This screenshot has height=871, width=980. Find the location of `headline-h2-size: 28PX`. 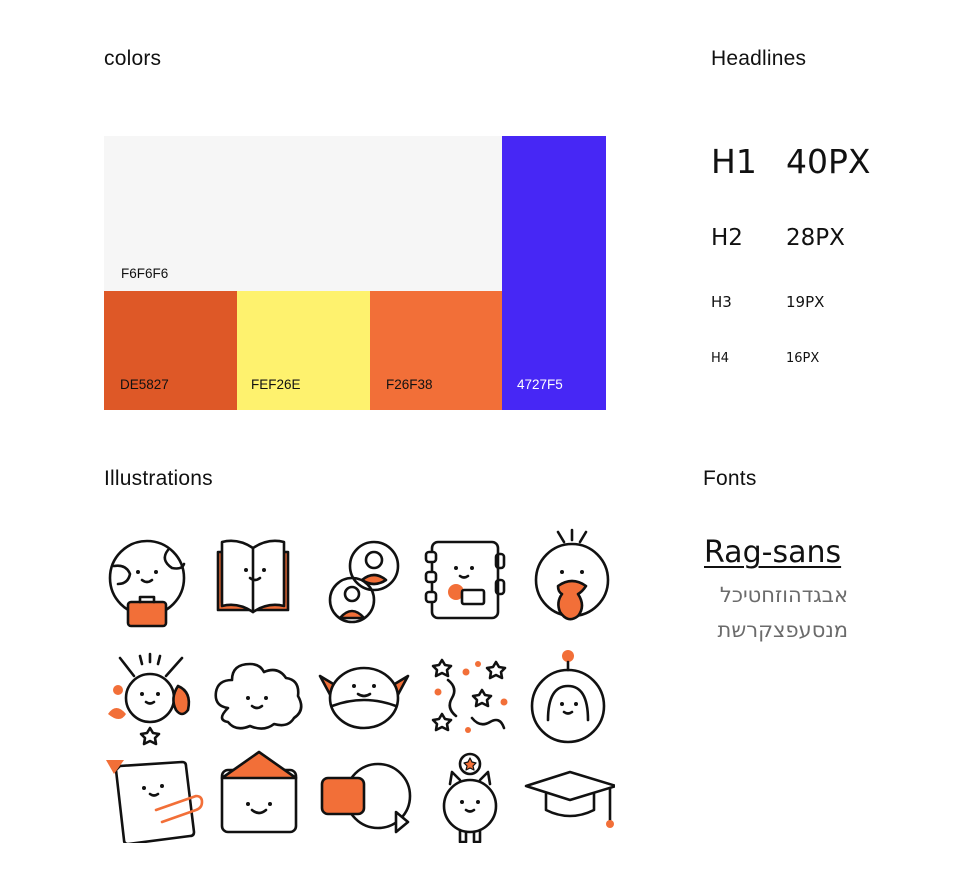

headline-h2-size: 28PX is located at coordinates (815, 238).